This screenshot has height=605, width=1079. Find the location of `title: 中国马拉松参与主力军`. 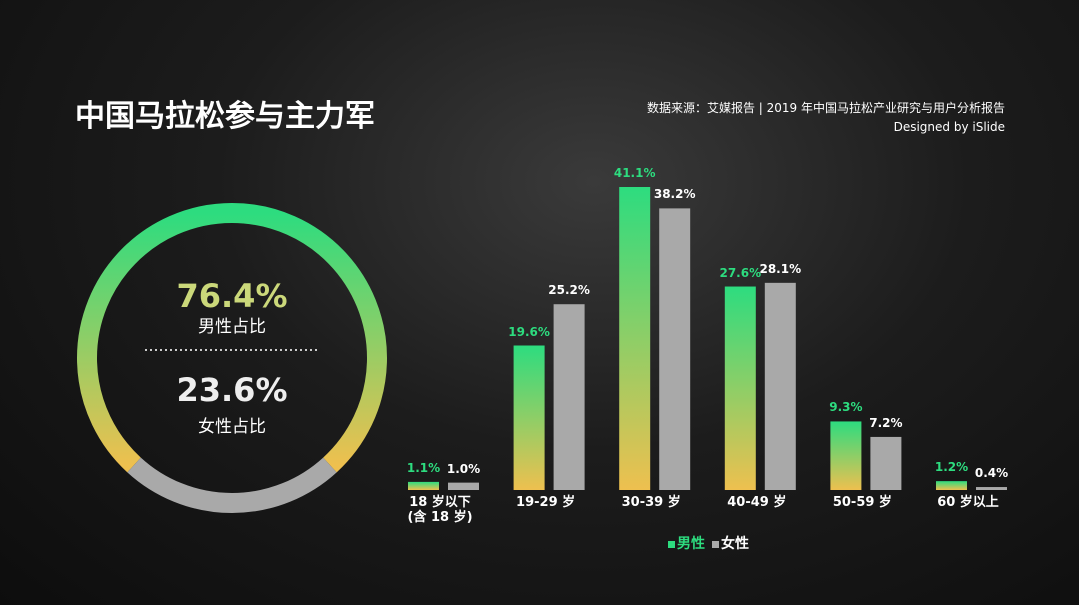

title: 中国马拉松参与主力军 is located at coordinates (225, 116).